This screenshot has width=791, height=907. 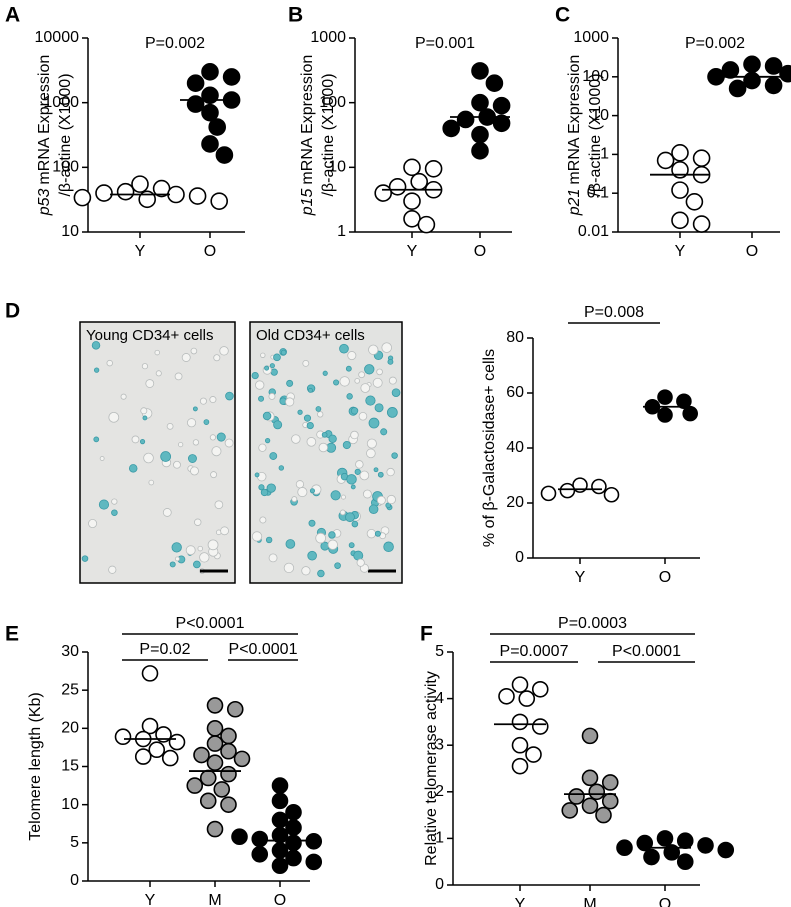 I want to click on p-value: P=0.008, so click(x=614, y=312).